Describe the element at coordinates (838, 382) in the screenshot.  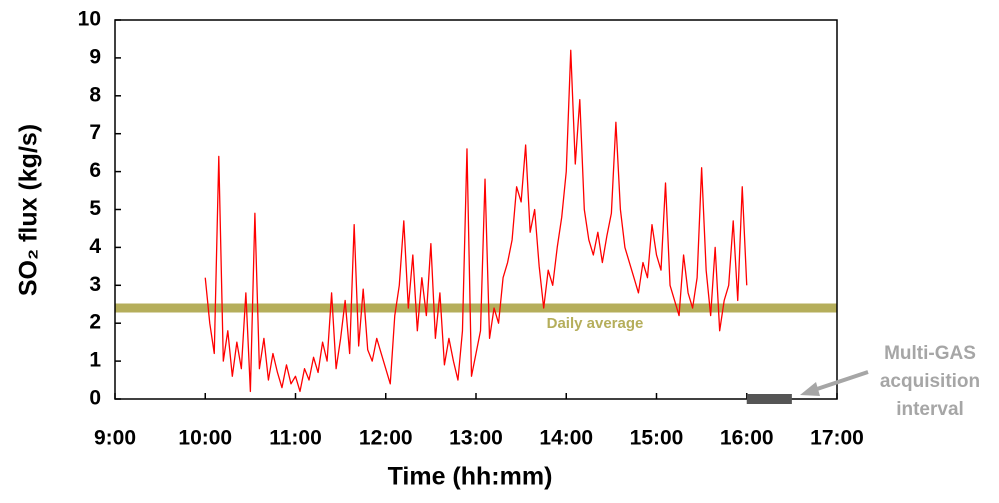
I see `interval-arrow` at that location.